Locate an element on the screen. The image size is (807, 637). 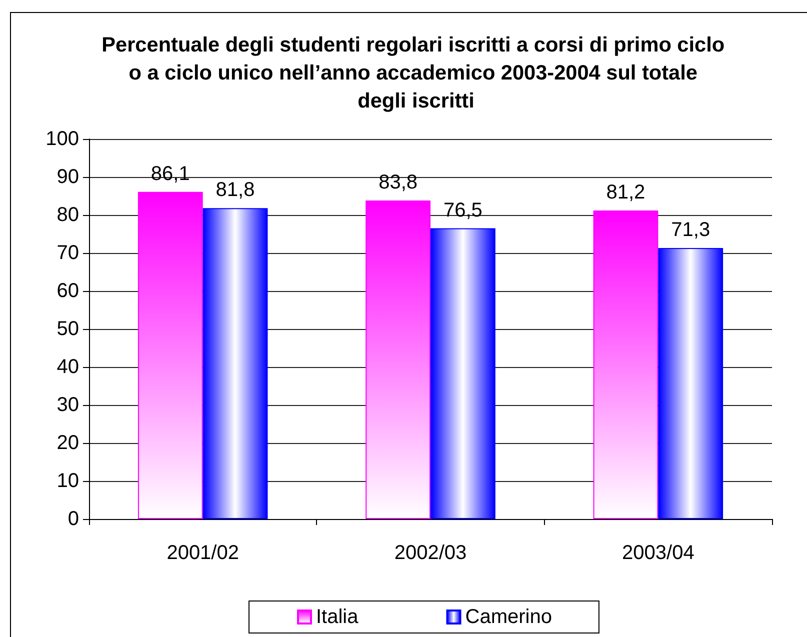
y-tick-label: 10 is located at coordinates (67, 481).